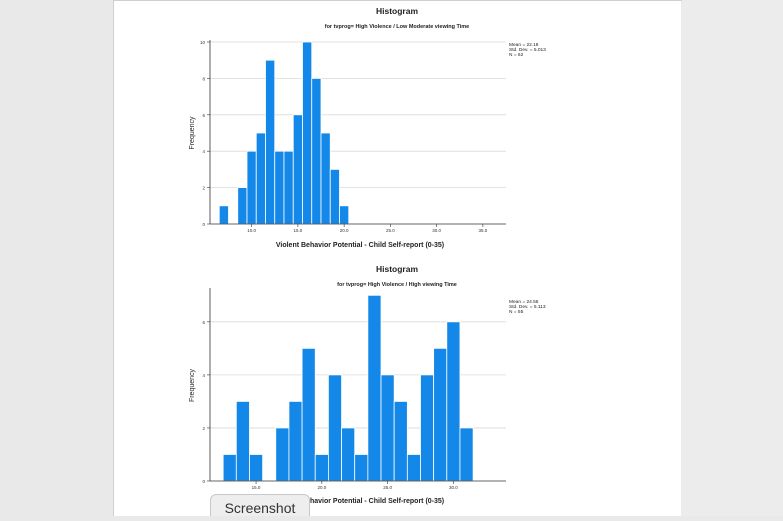 Image resolution: width=783 pixels, height=521 pixels. What do you see at coordinates (397, 0) in the screenshot?
I see `top-border` at bounding box center [397, 0].